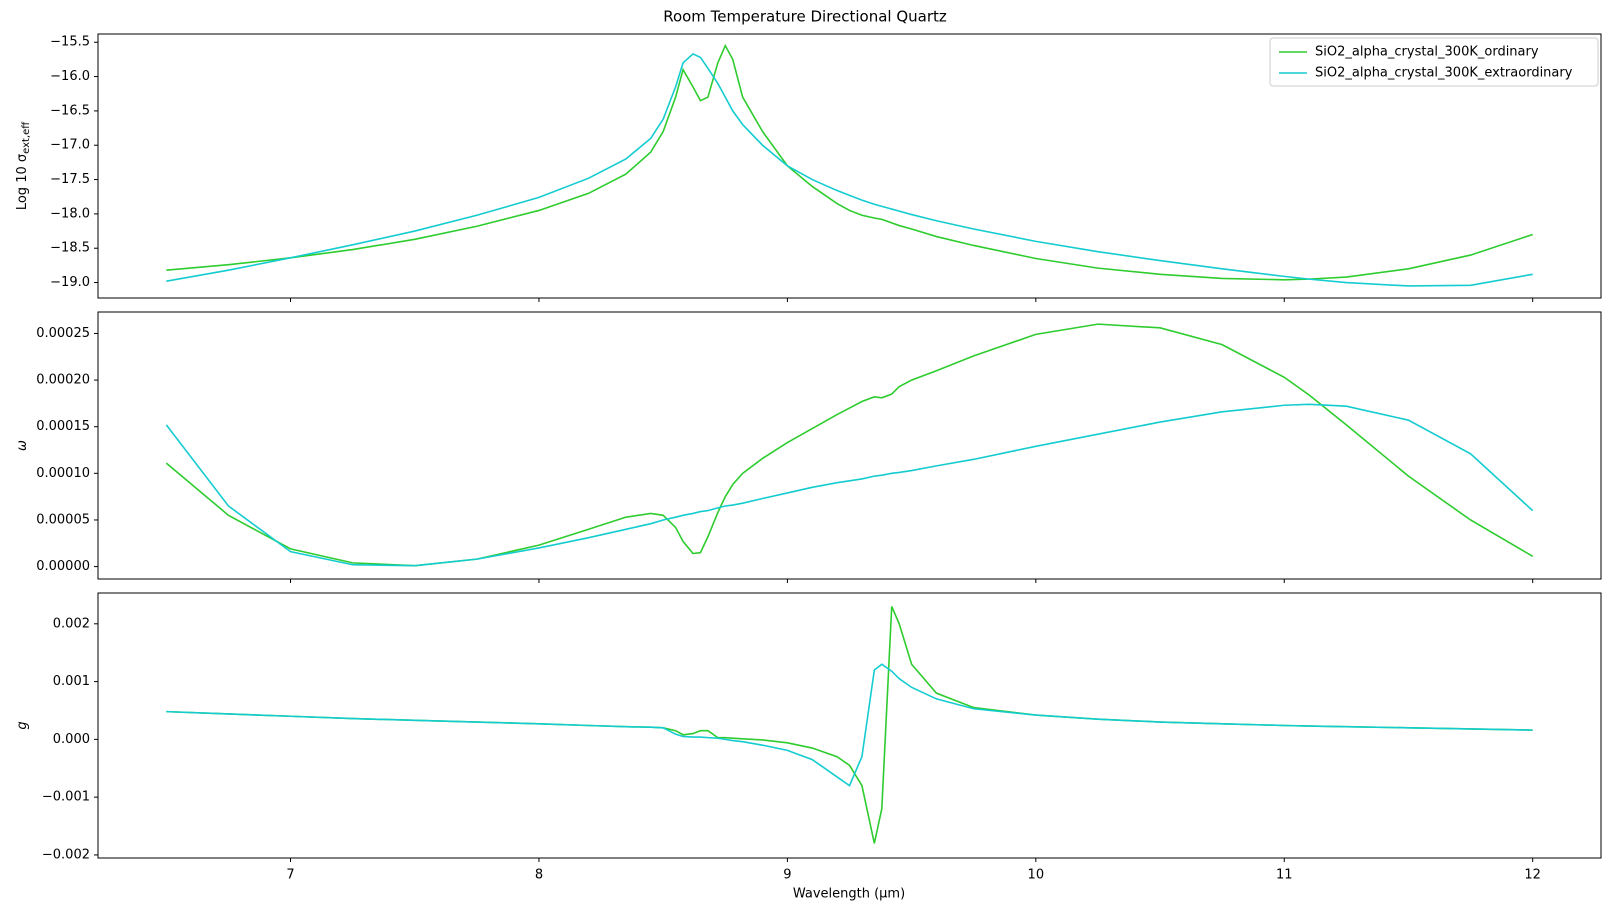  Describe the element at coordinates (63, 473) in the screenshot. I see `y-tick-label: 0.00010` at that location.